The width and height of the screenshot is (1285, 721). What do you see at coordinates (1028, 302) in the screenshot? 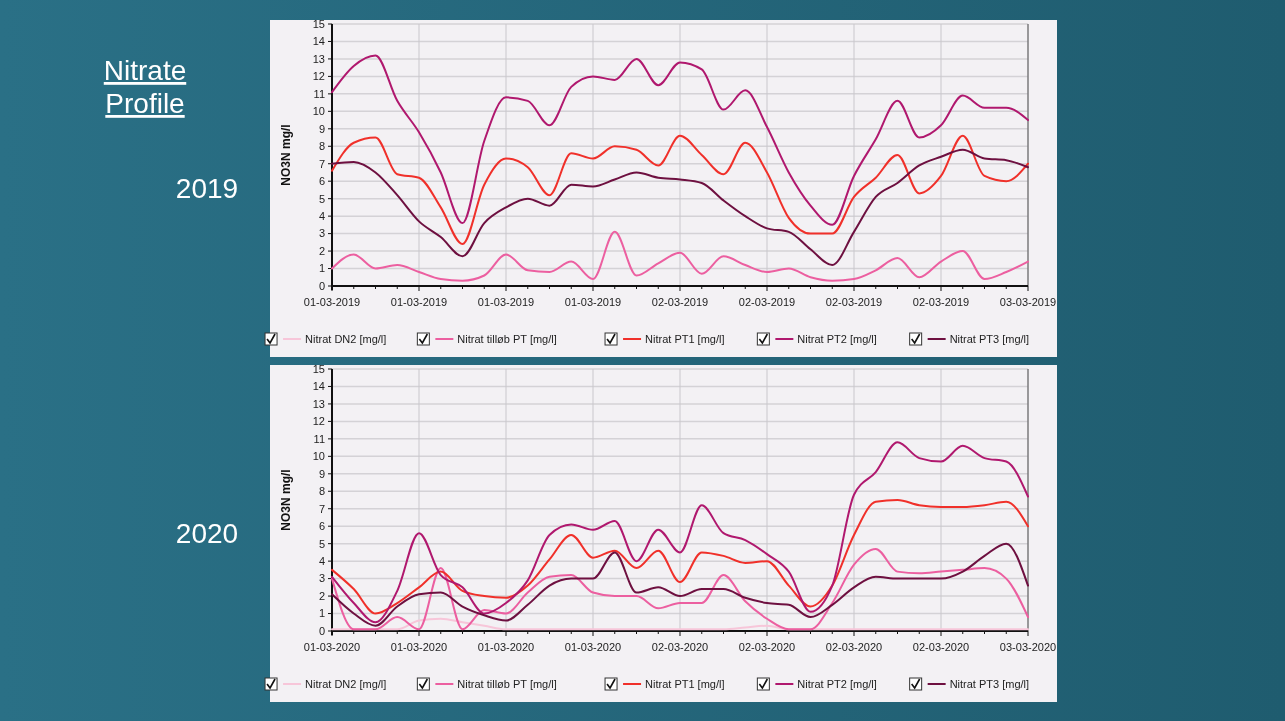
I see `x-tick-label: 03-03-2019` at bounding box center [1028, 302].